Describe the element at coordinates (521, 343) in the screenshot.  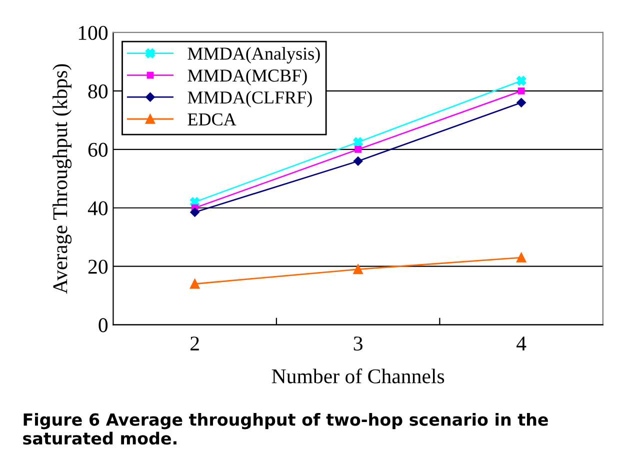
I see `x-tick-label: 4` at that location.